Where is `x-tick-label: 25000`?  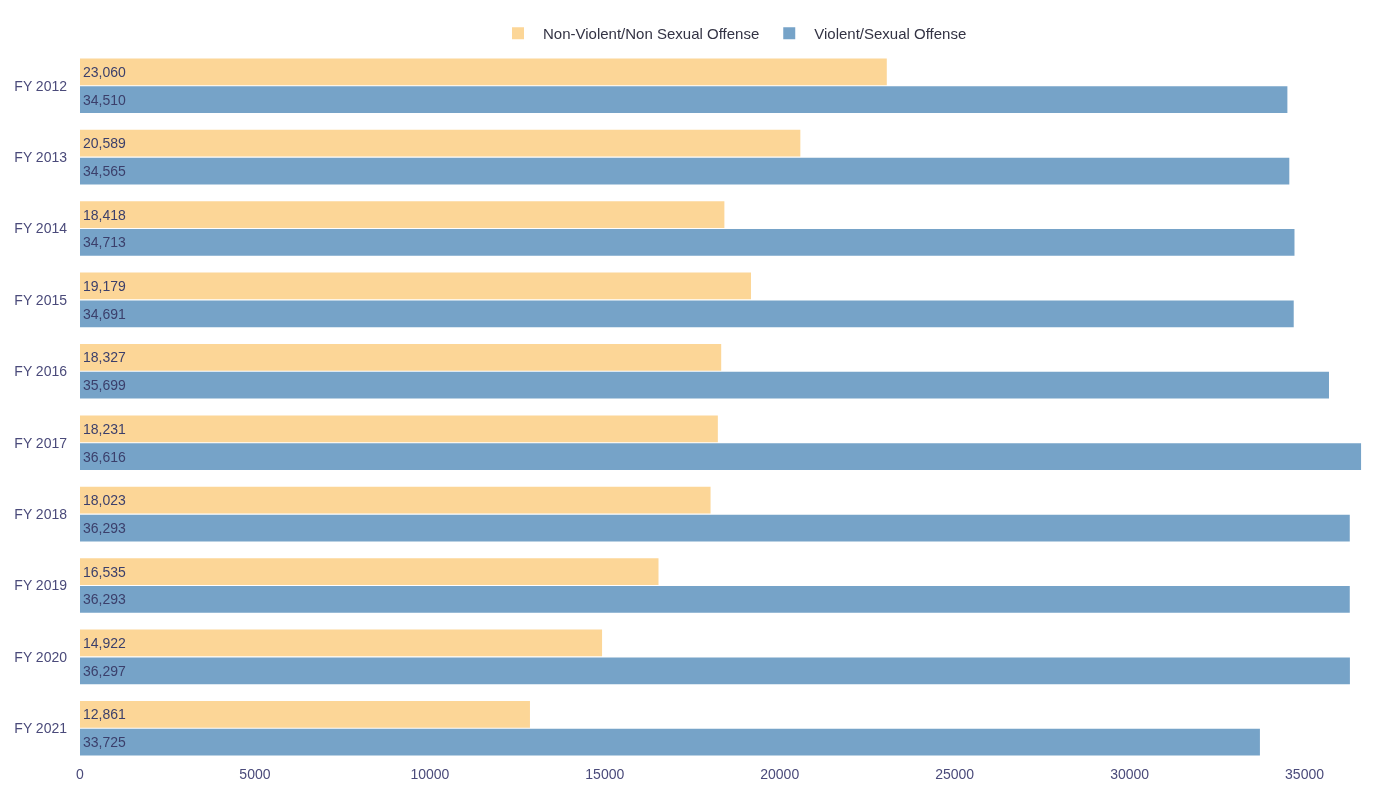 x-tick-label: 25000 is located at coordinates (955, 774).